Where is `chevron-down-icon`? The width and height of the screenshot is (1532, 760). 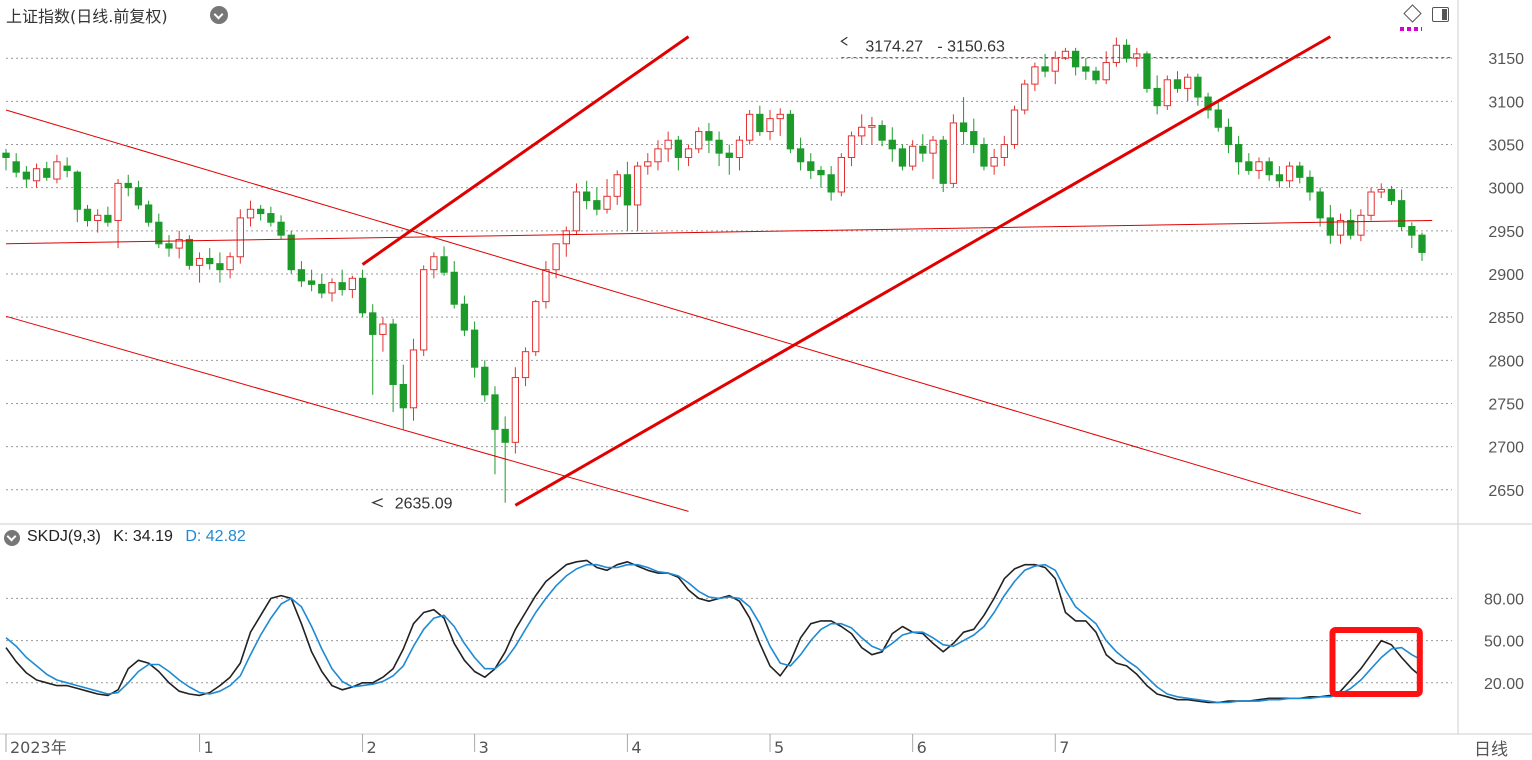
chevron-down-icon is located at coordinates (219, 15).